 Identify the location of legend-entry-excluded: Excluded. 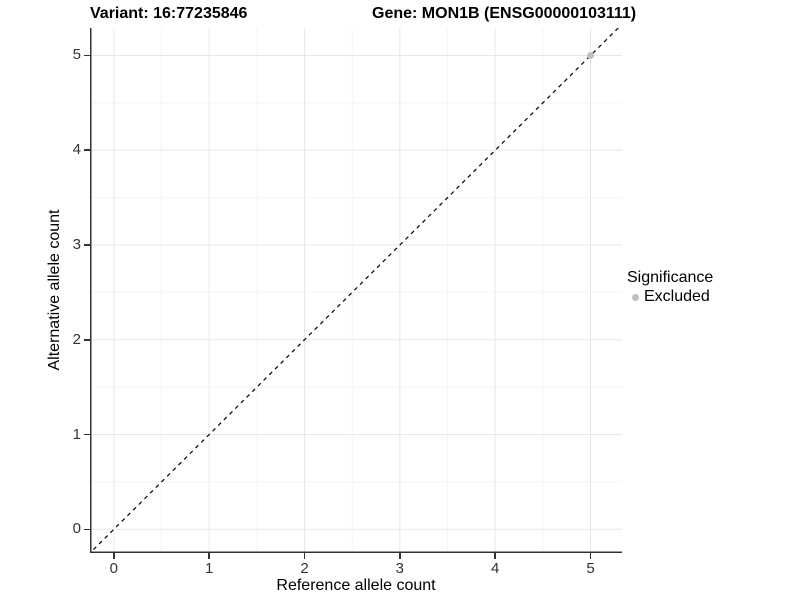
(670, 297).